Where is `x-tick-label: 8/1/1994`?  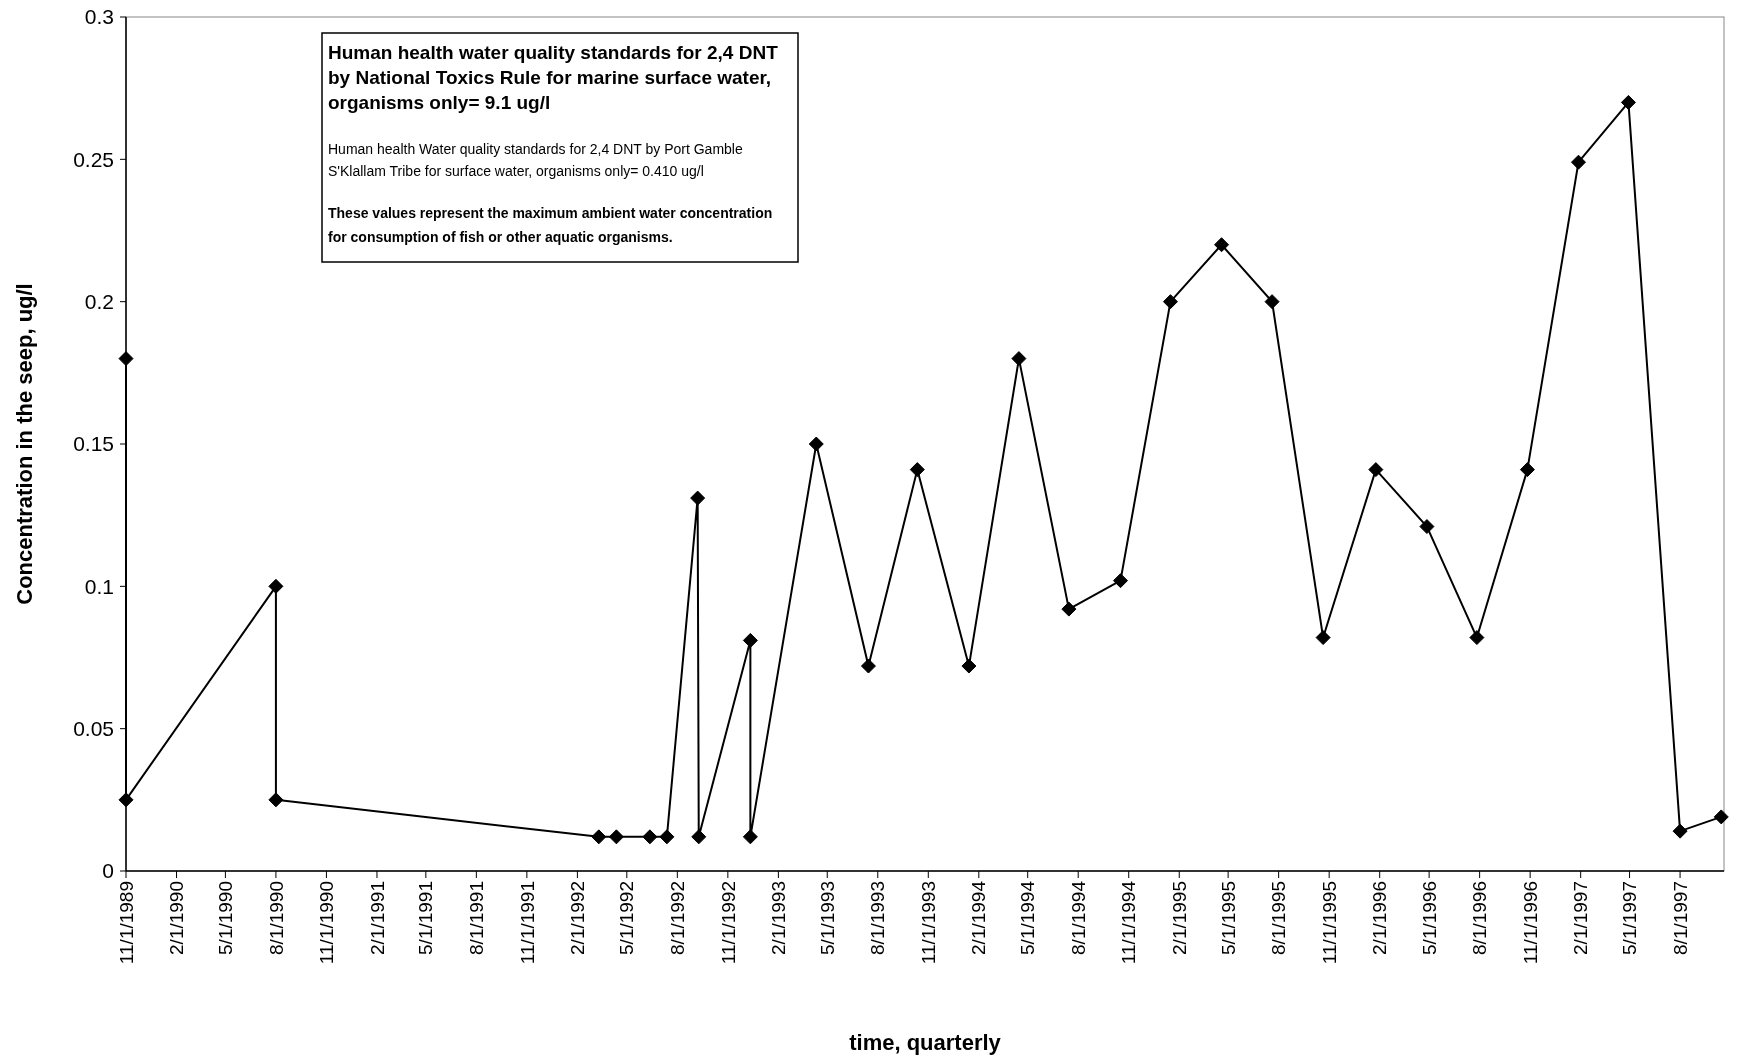
x-tick-label: 8/1/1994 is located at coordinates (1078, 917).